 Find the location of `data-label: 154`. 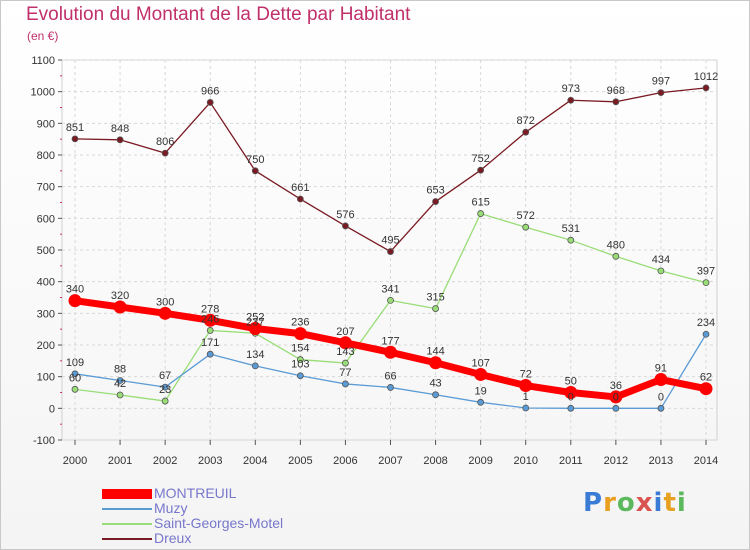

data-label: 154 is located at coordinates (300, 349).